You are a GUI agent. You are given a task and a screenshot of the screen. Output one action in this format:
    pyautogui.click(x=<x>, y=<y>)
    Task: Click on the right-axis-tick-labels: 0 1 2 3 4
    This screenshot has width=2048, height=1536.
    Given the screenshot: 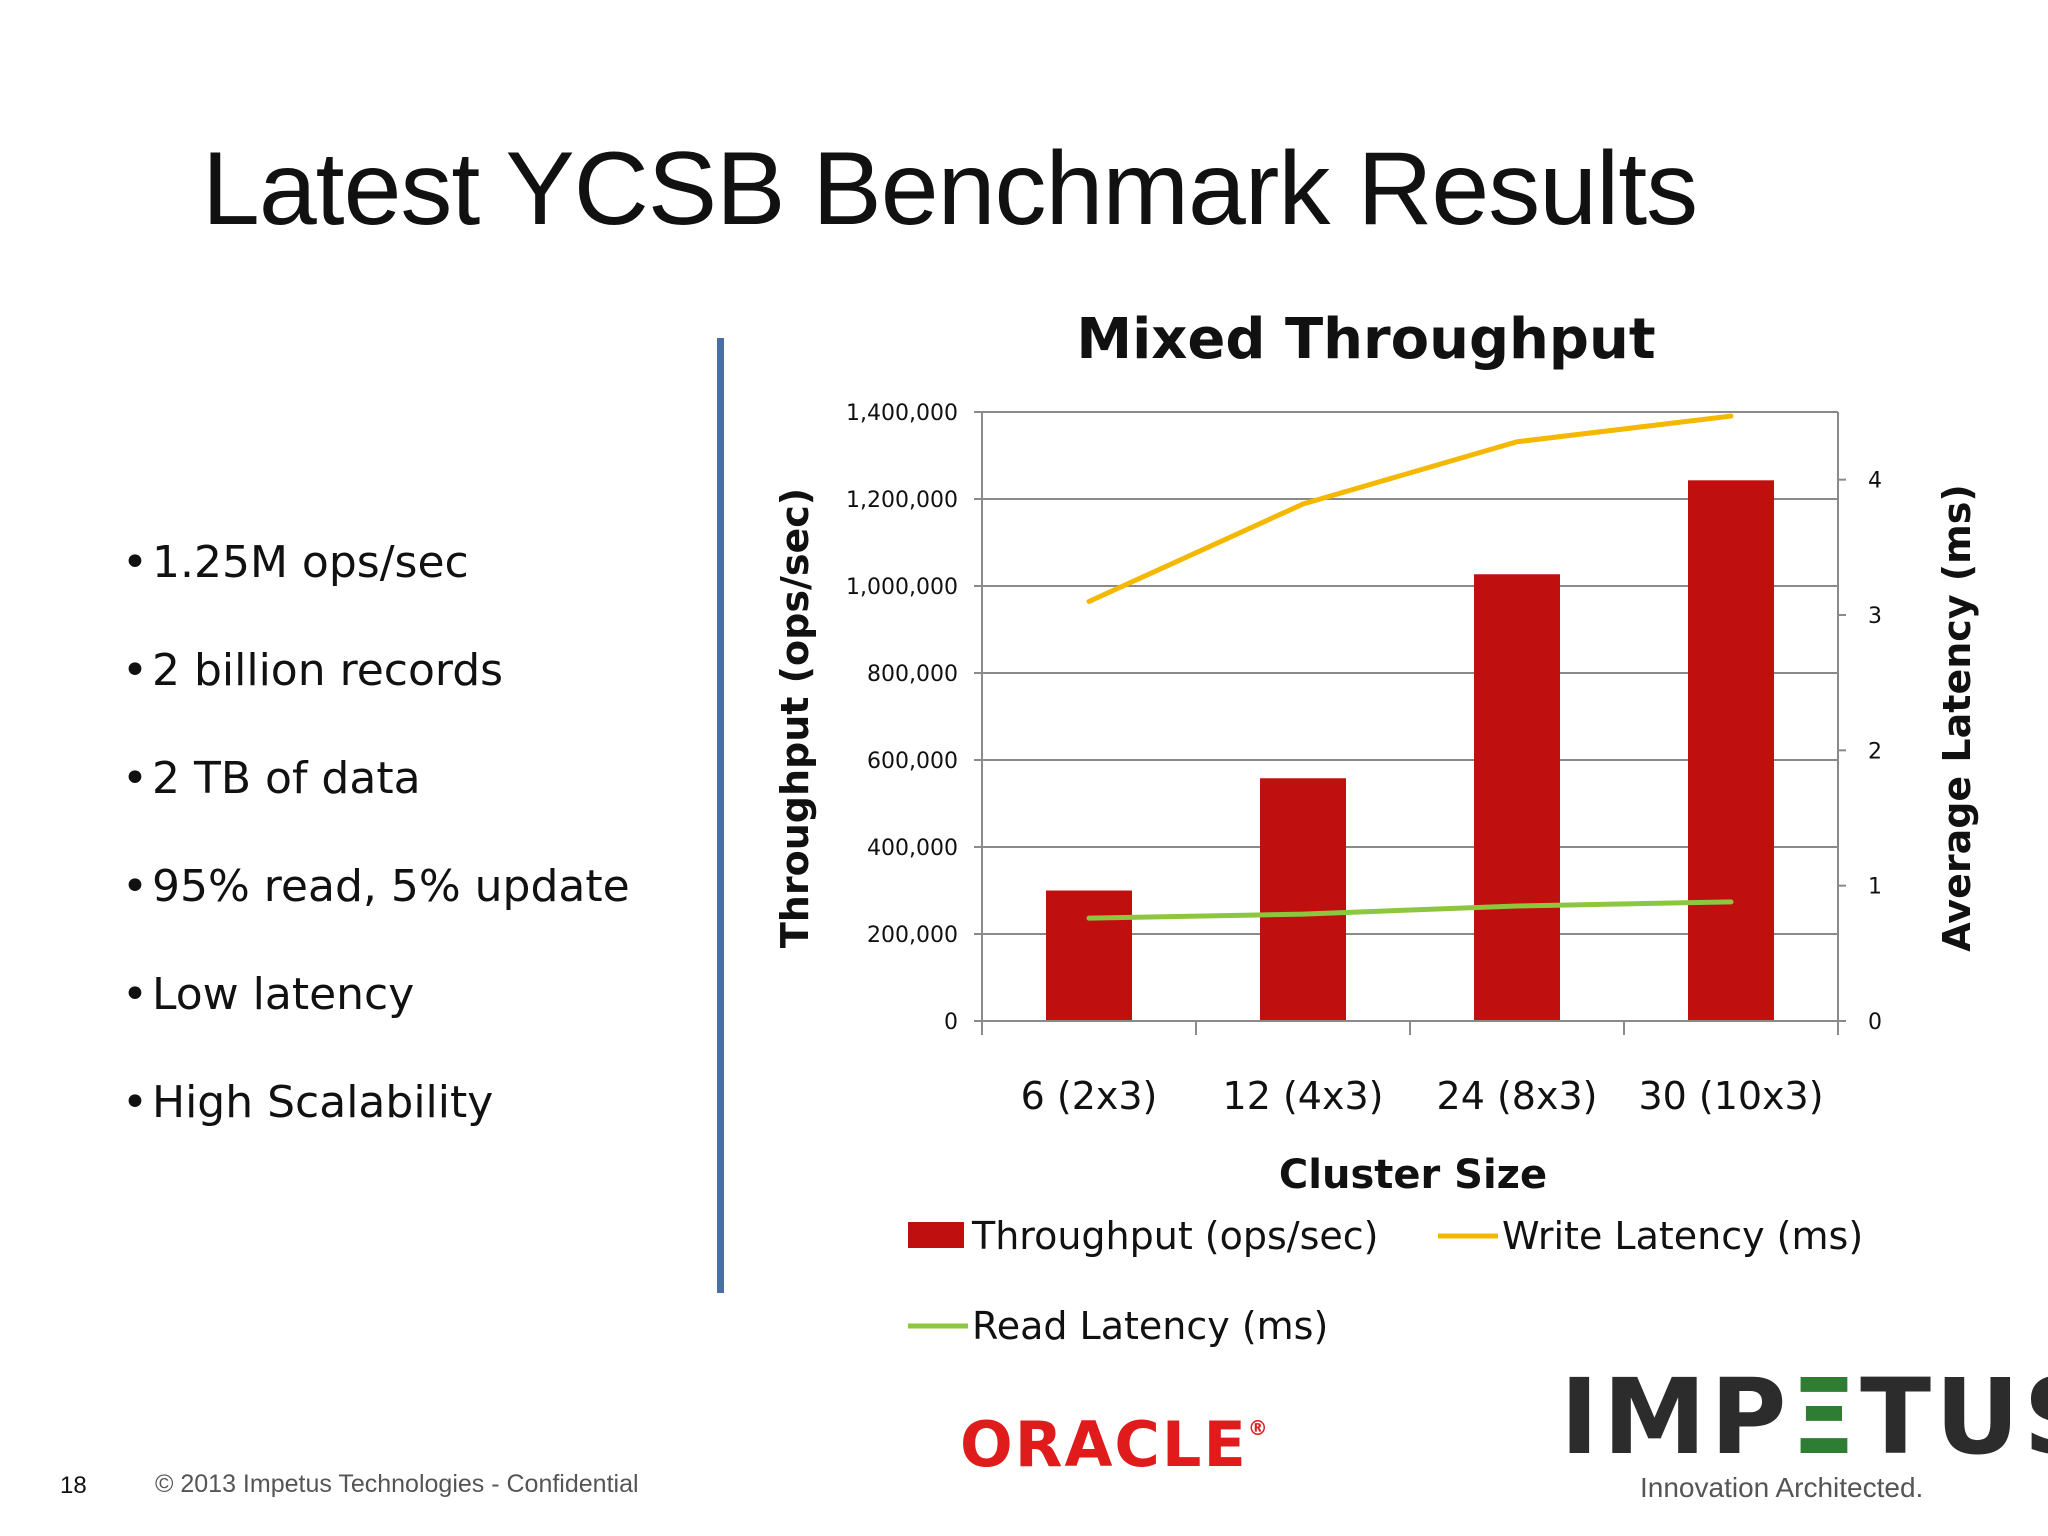 What is the action you would take?
    pyautogui.click(x=1875, y=752)
    